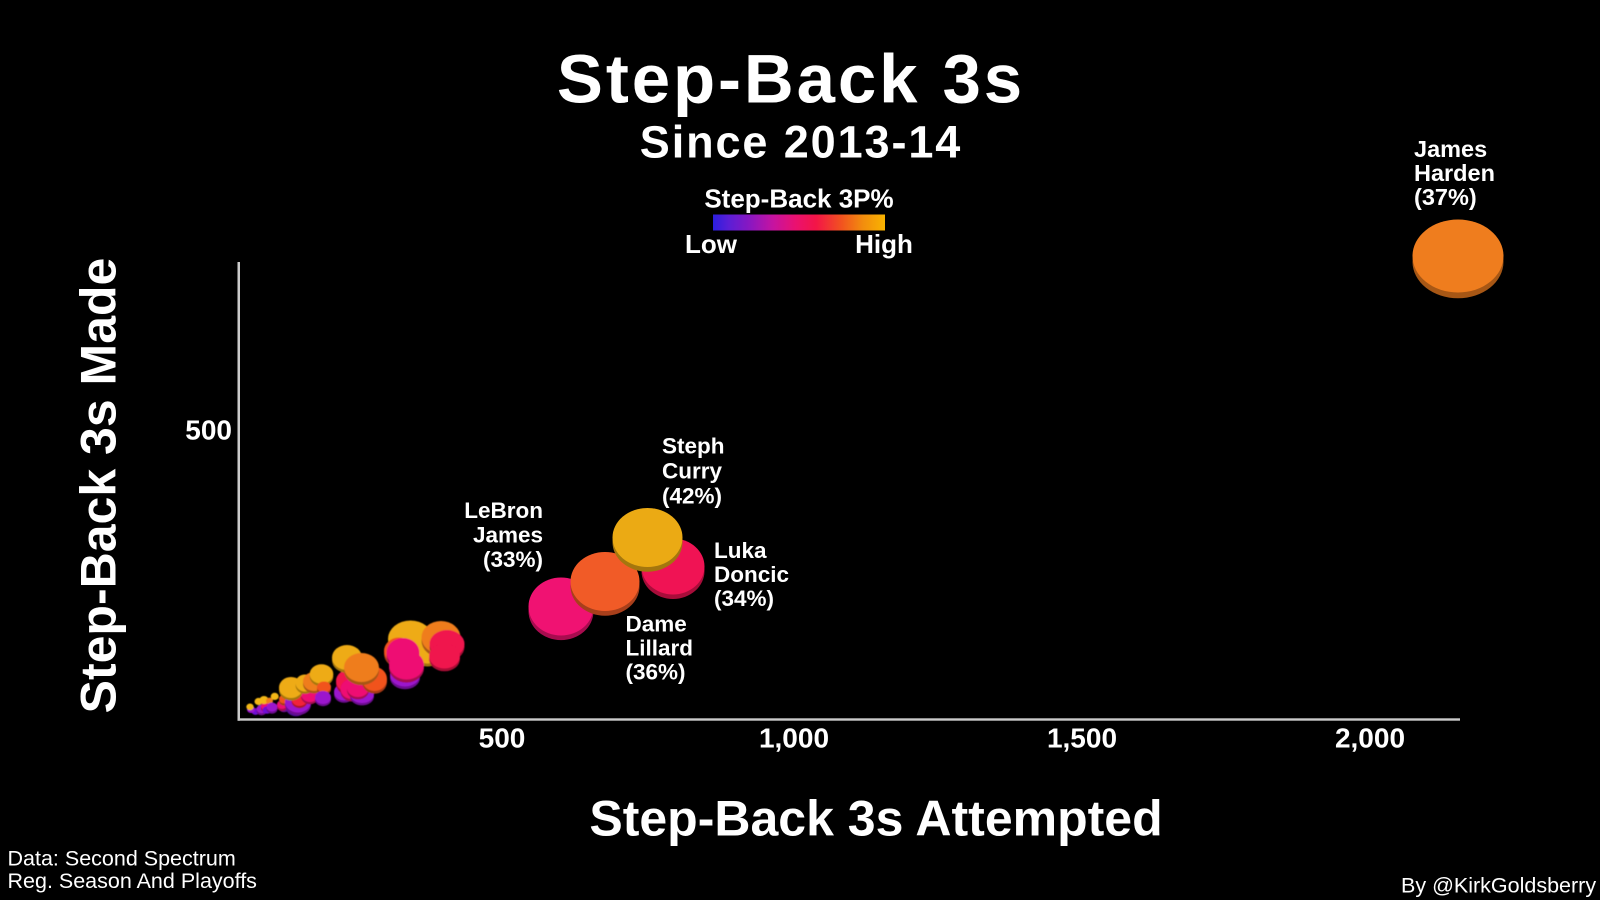 The width and height of the screenshot is (1600, 900). I want to click on svg-text: (37%), so click(1445, 197).